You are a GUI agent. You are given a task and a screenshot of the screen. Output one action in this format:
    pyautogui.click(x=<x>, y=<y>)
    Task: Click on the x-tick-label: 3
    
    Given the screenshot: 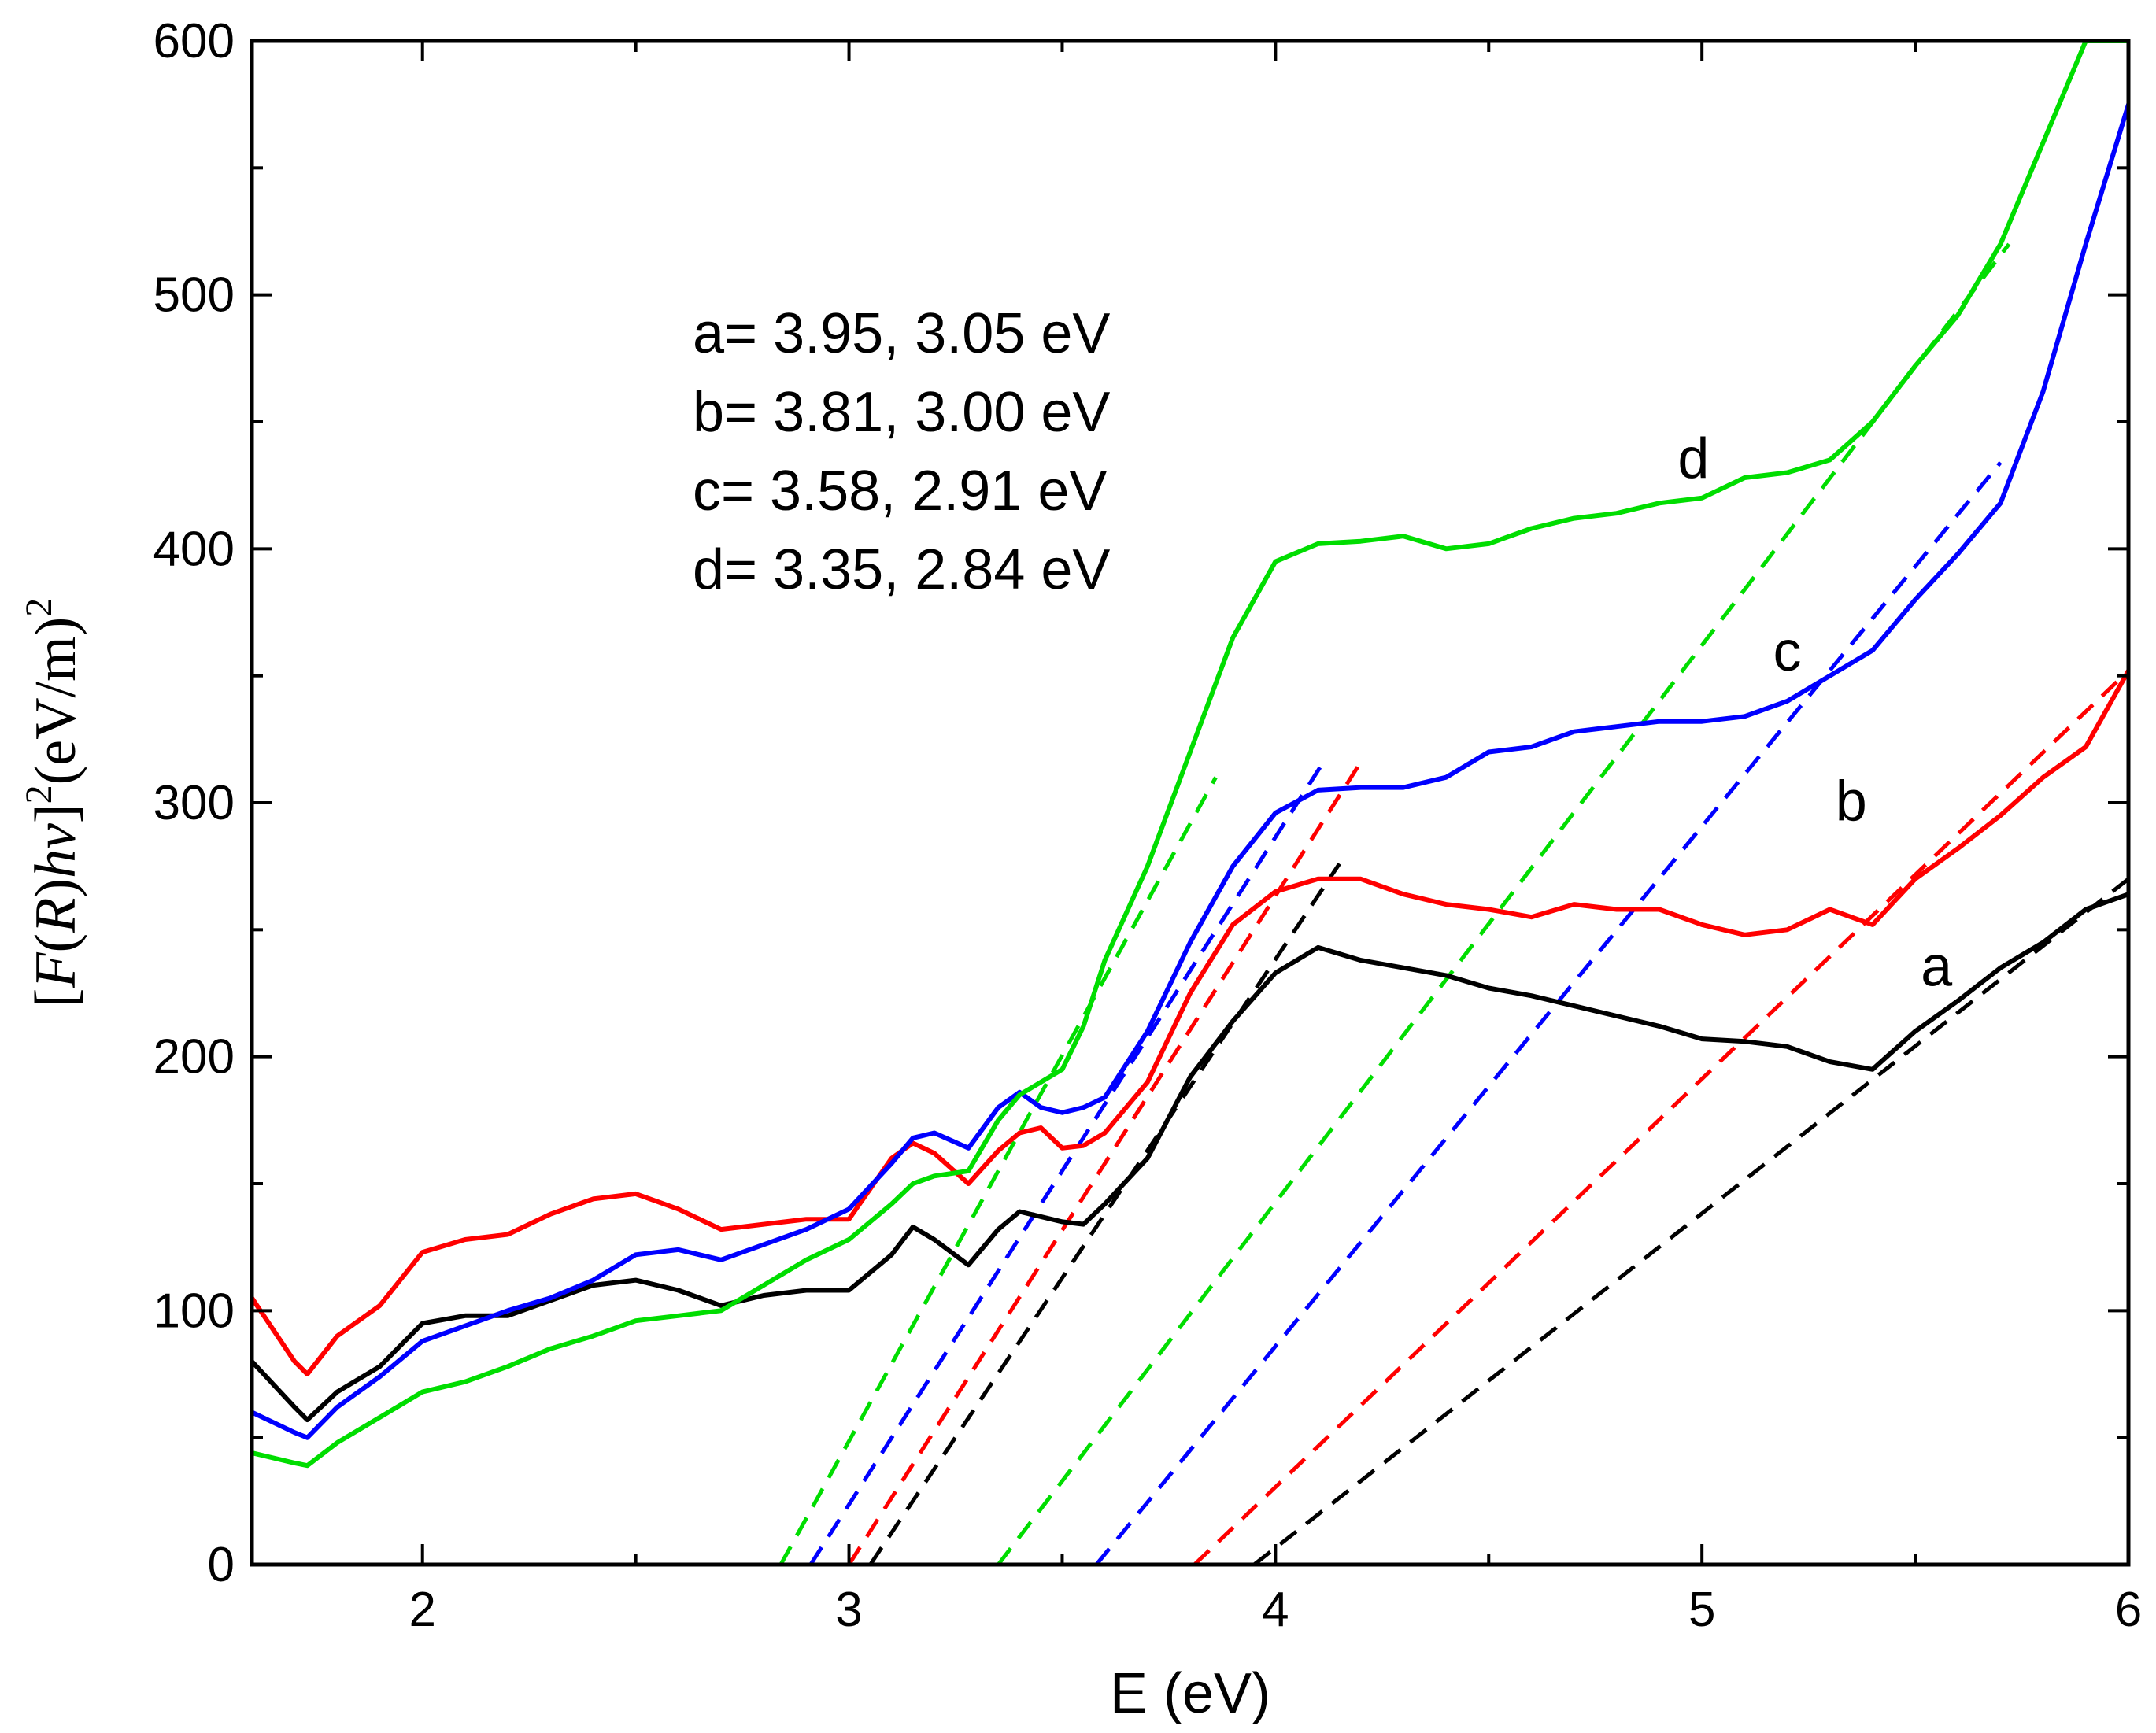 What is the action you would take?
    pyautogui.click(x=848, y=1610)
    